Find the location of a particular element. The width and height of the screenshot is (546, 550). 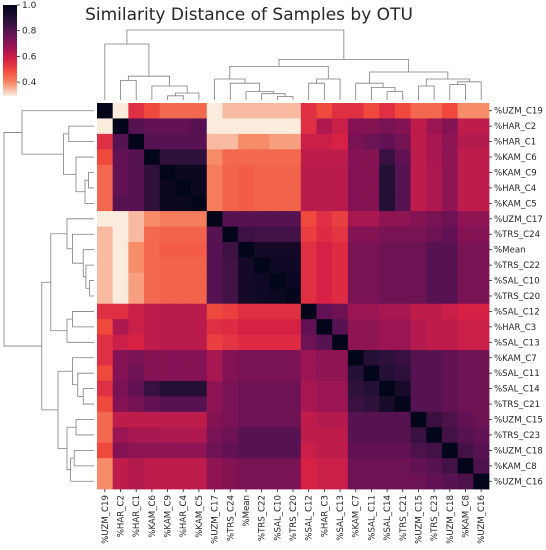

colorbar-tick-label: 0.8 is located at coordinates (29, 32).